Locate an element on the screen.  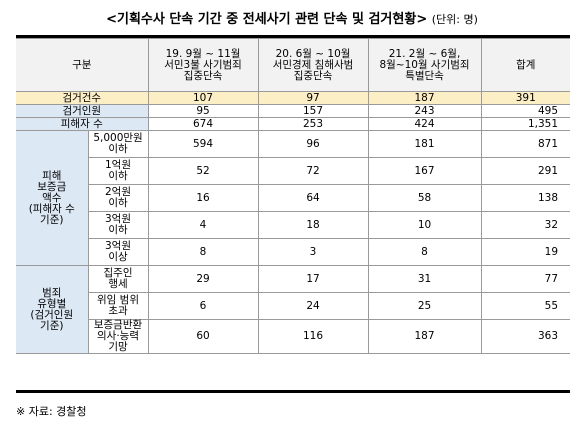
cell: 16 is located at coordinates (203, 198).